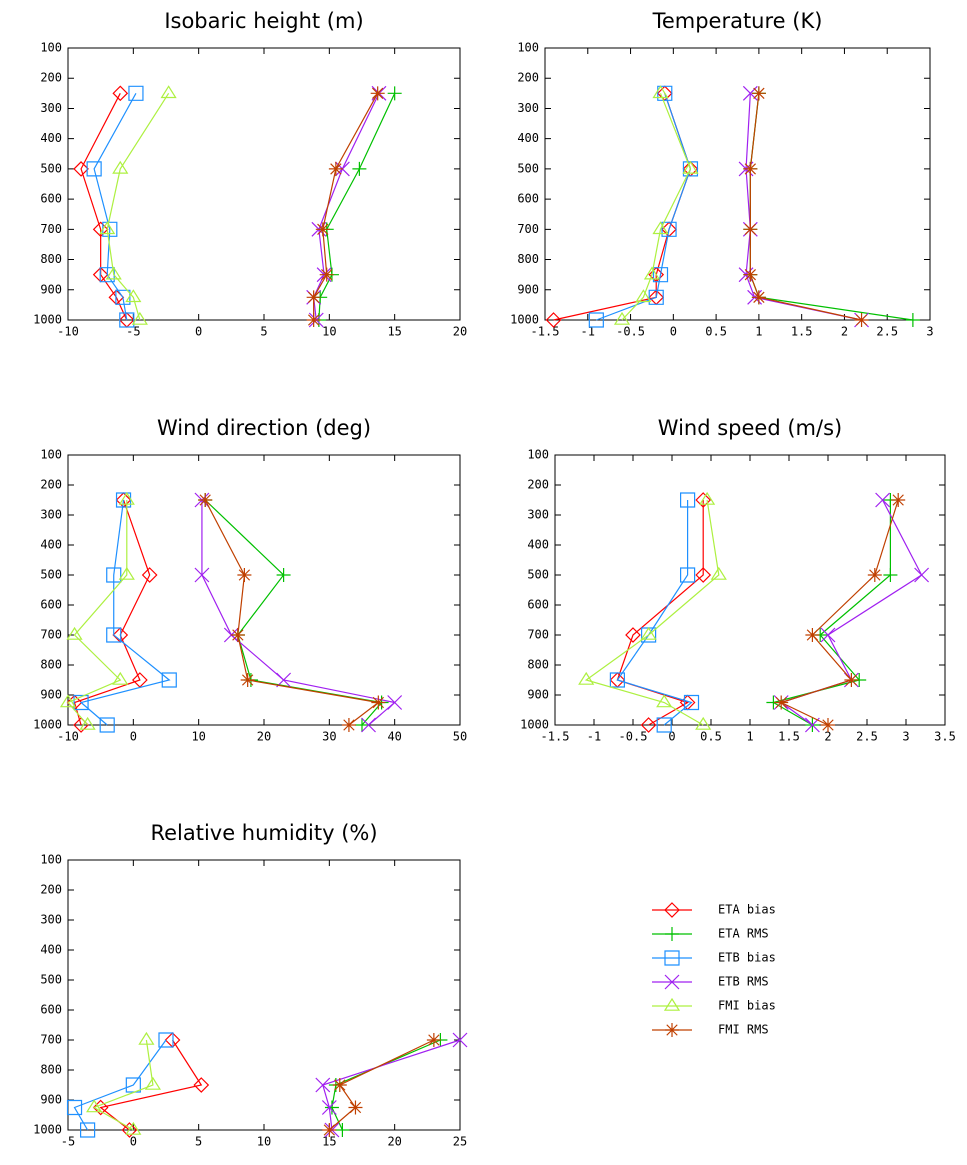 Image resolution: width=967 pixels, height=1165 pixels. Describe the element at coordinates (747, 910) in the screenshot. I see `legend-label: ETA bias` at that location.